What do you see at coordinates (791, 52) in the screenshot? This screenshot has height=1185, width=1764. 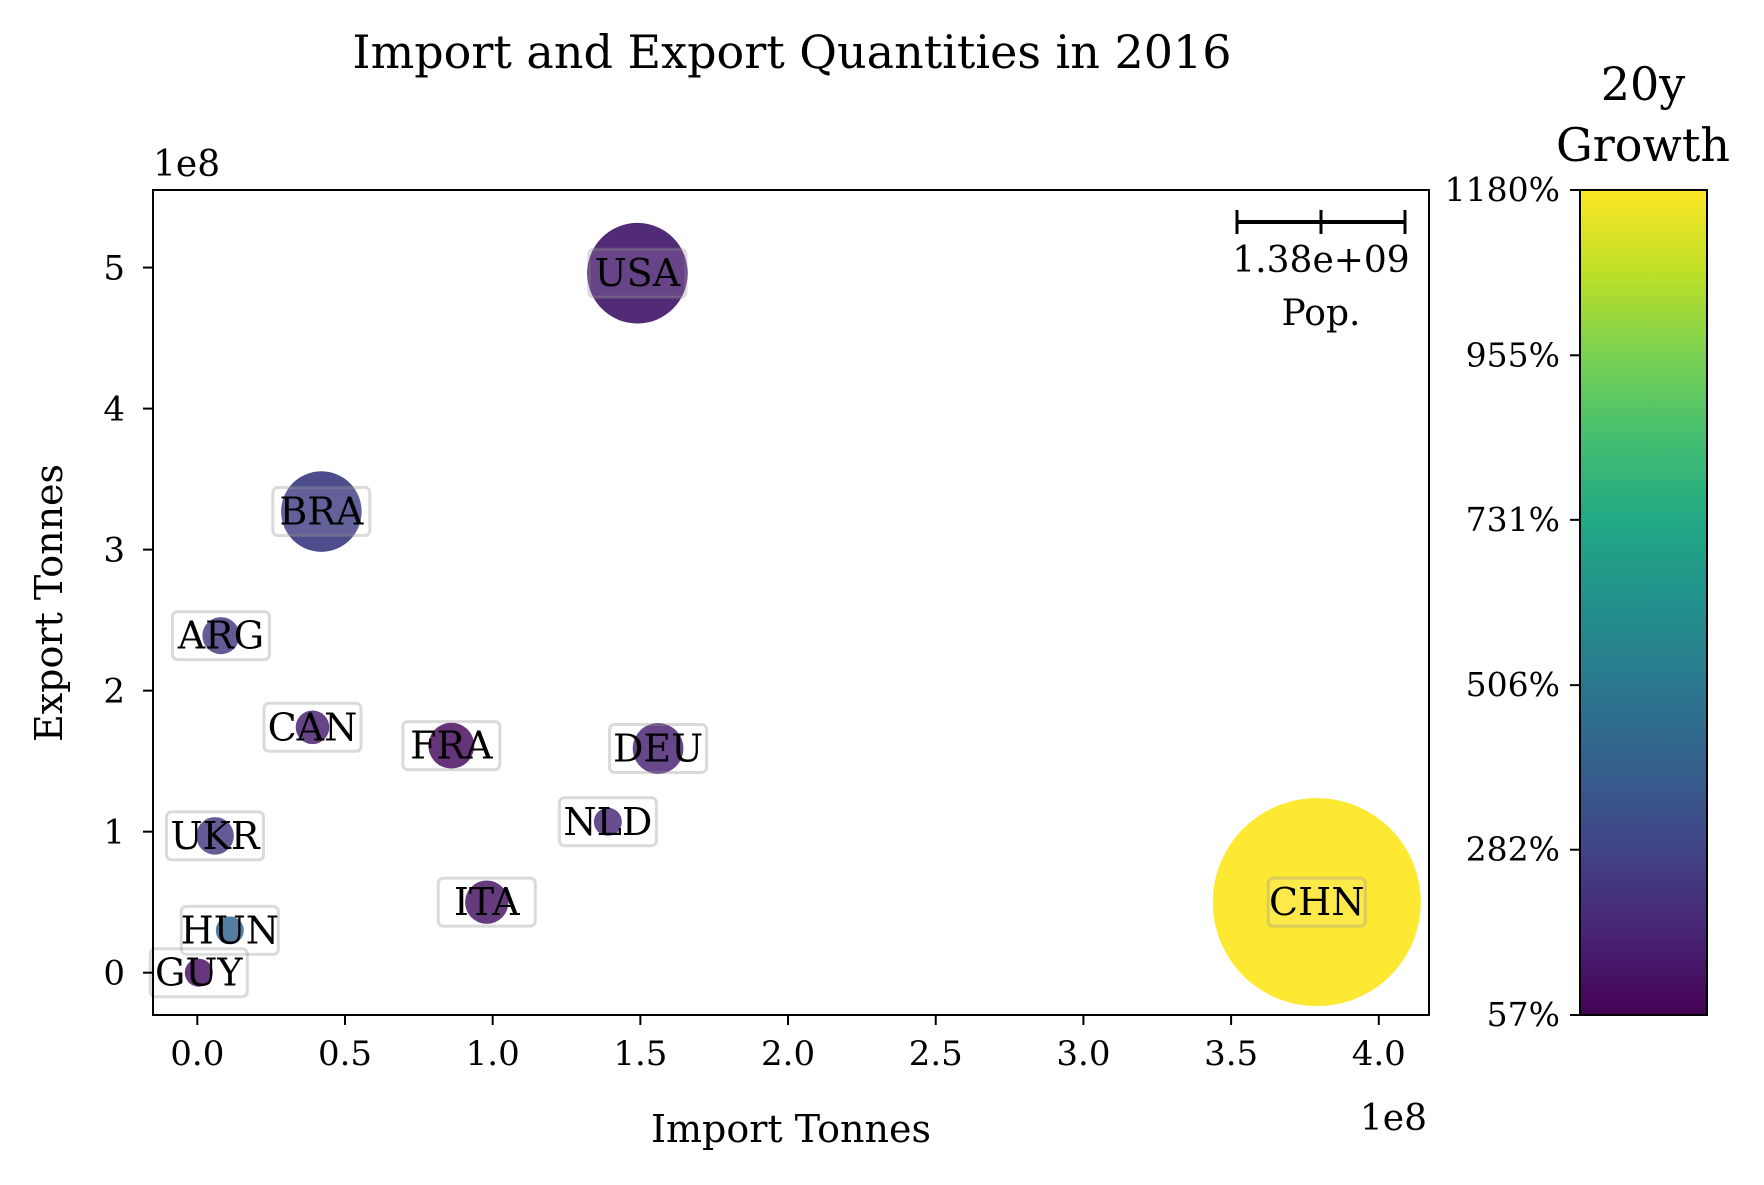 I see `chart-title: Import and Export Quantities in 2016` at bounding box center [791, 52].